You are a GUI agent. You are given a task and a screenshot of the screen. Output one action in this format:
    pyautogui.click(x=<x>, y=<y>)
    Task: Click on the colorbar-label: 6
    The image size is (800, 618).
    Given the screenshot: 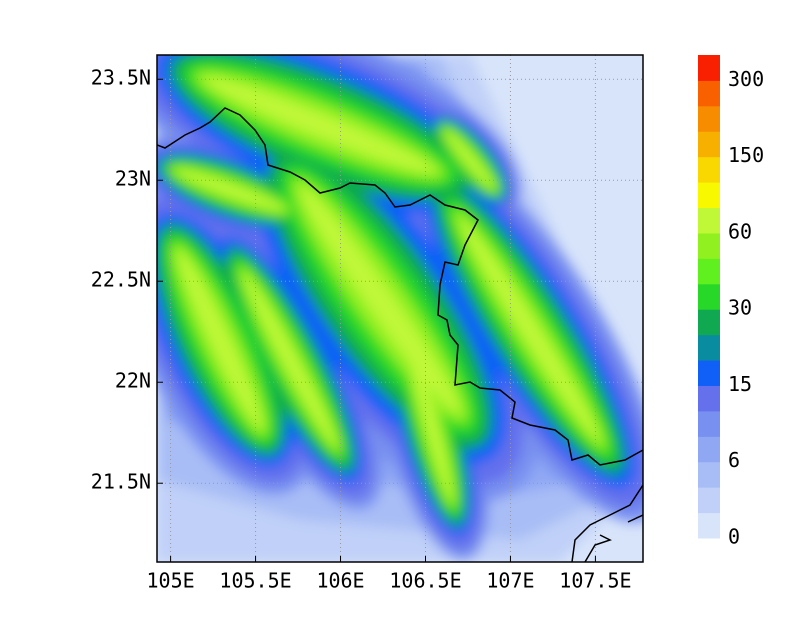 What is the action you would take?
    pyautogui.click(x=734, y=460)
    